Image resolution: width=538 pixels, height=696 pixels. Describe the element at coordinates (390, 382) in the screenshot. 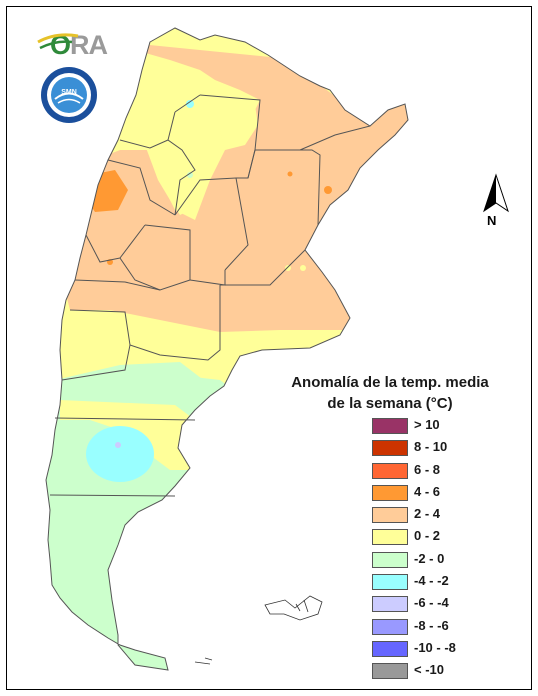

I see `legend-title-line1: Anomalía de la temp. media` at that location.